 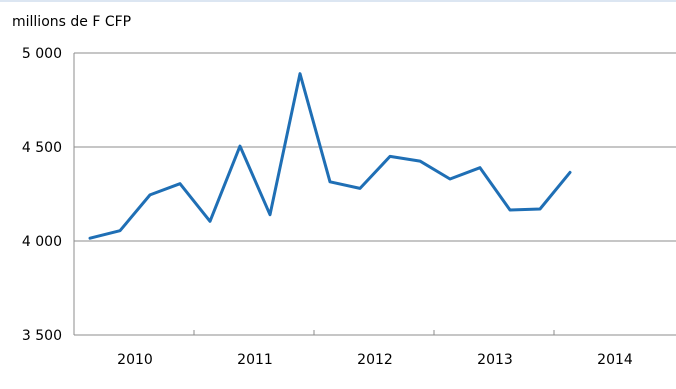 I want to click on y-tick-labels: 3 500 4 000 4 500 5 000, so click(x=42, y=195).